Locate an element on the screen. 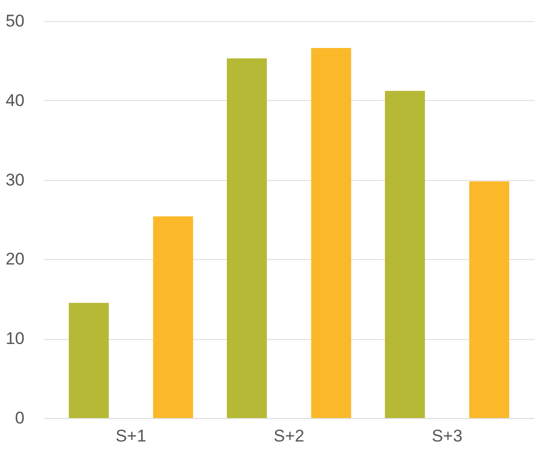  y-tick-label: 20 is located at coordinates (15, 259).